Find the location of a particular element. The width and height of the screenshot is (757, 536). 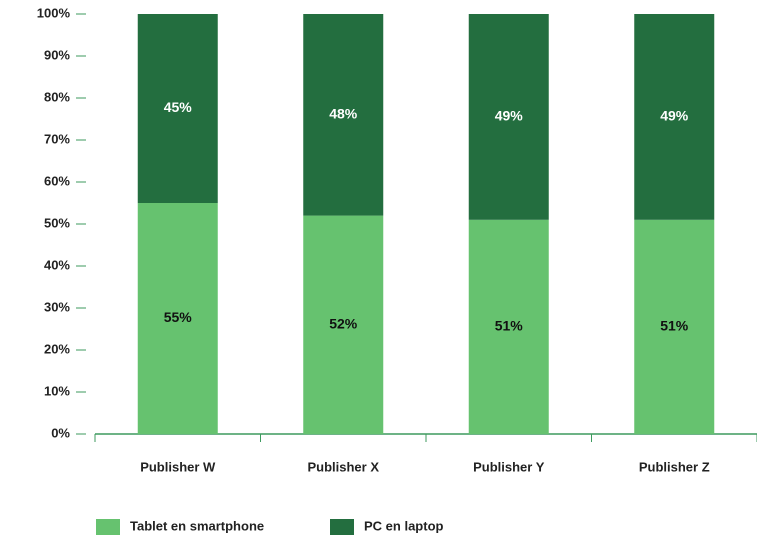

data-label: 52% is located at coordinates (343, 324).